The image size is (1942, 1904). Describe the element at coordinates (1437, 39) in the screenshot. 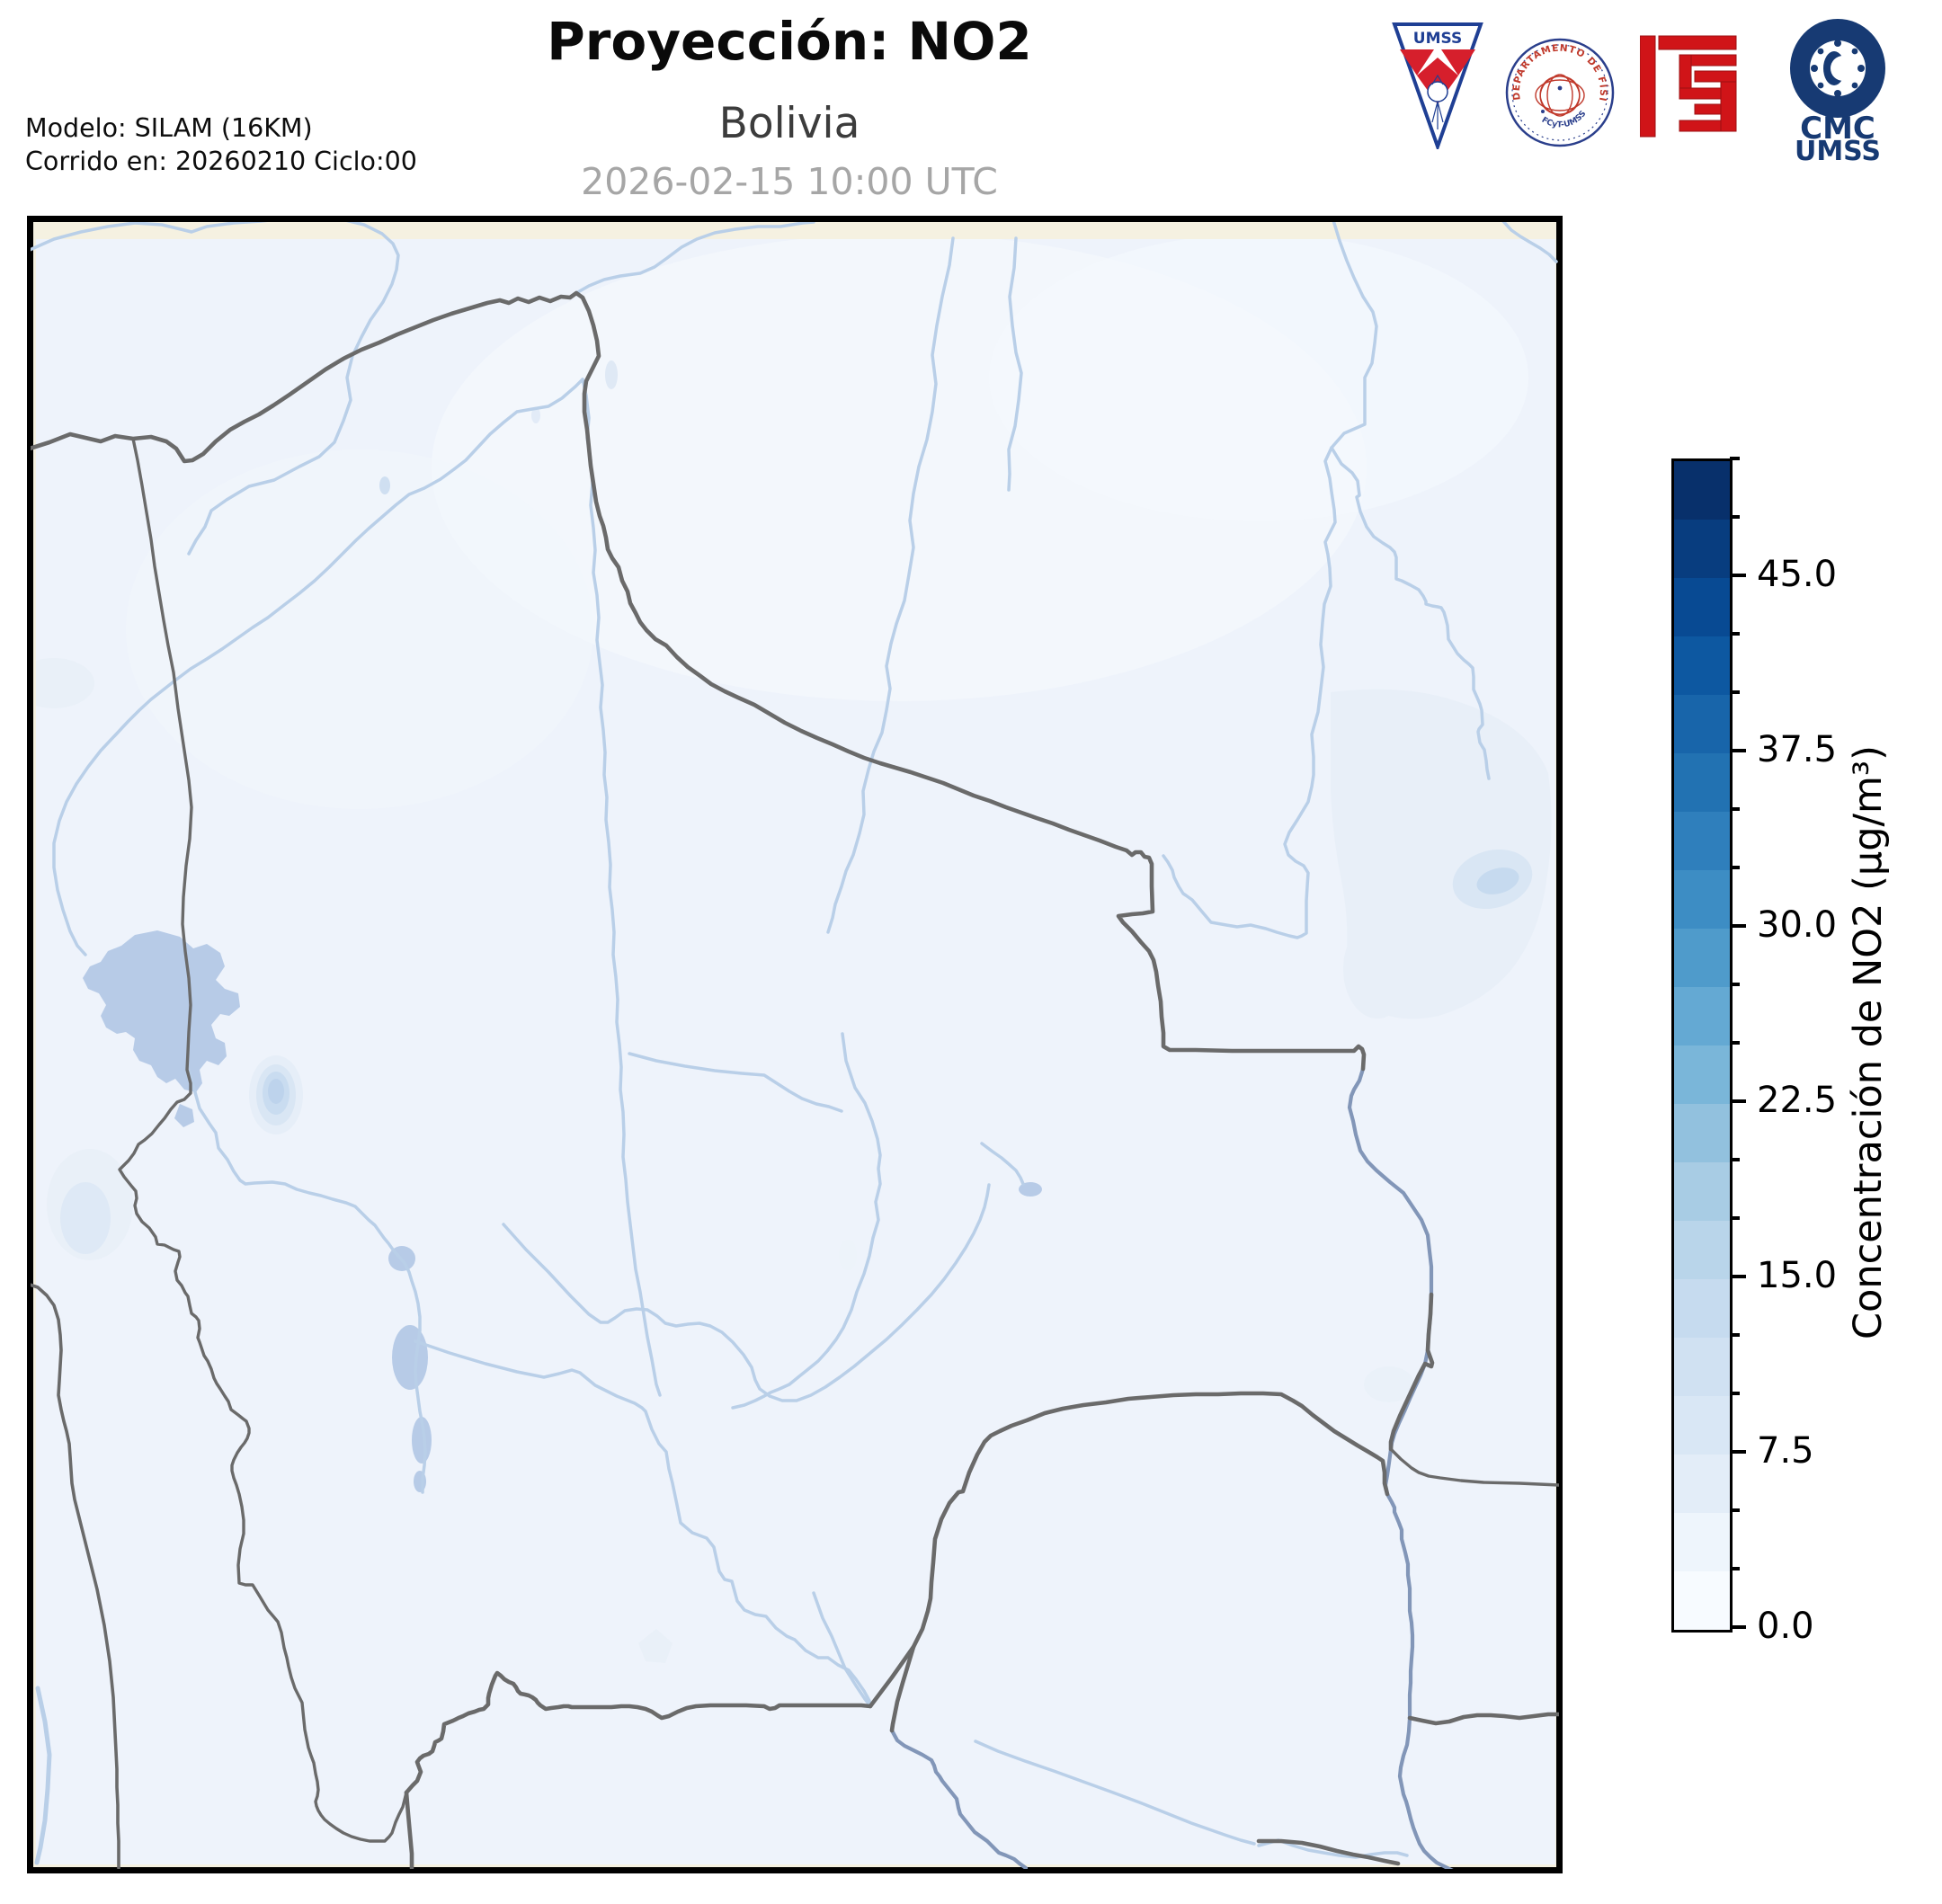

I see `umss-pennant-label: UMSS` at that location.